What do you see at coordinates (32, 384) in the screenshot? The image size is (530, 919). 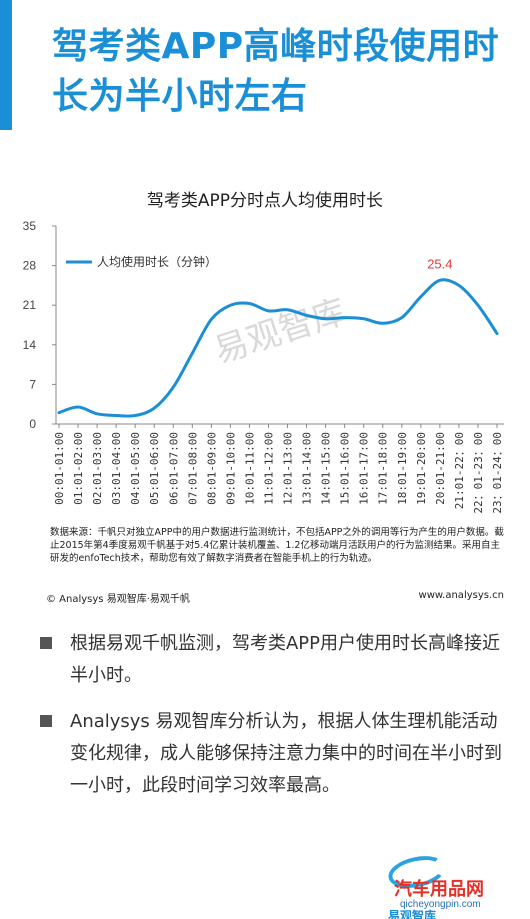 I see `y-tick-label: 7` at bounding box center [32, 384].